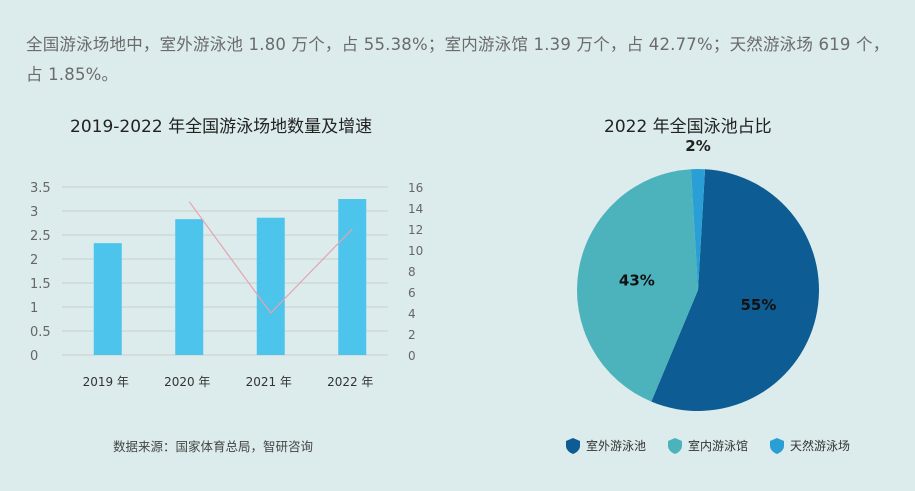 The width and height of the screenshot is (915, 491). Describe the element at coordinates (350, 382) in the screenshot. I see `x-tick-label: 2022 年` at that location.